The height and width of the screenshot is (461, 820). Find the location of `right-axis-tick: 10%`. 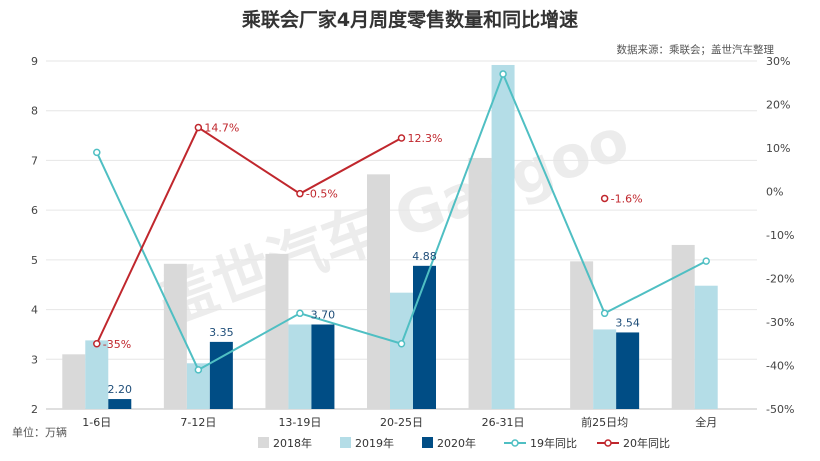

right-axis-tick: 10% is located at coordinates (778, 148).